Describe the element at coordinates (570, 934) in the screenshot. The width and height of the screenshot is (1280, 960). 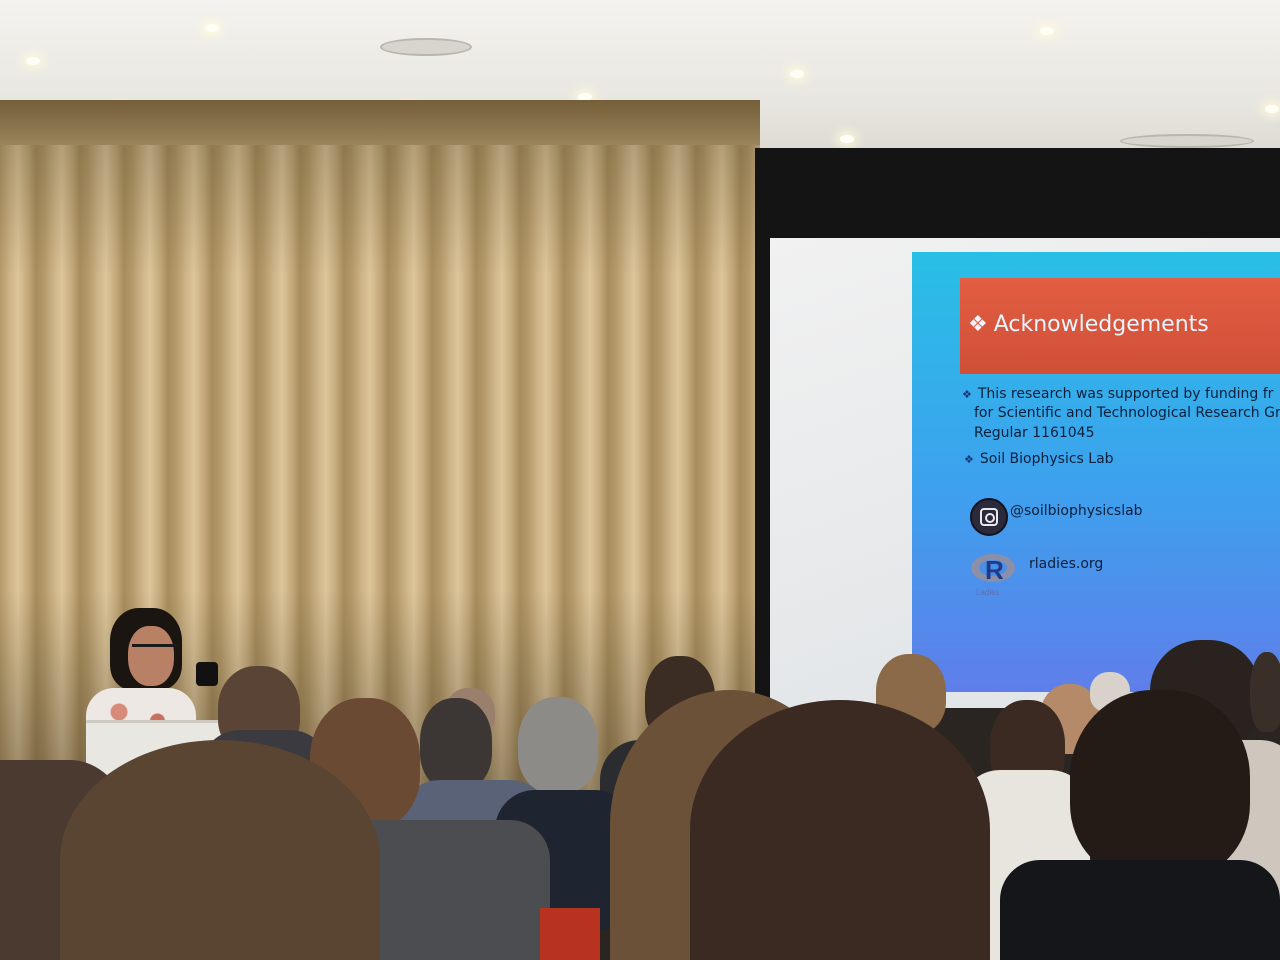
I see `red-seat` at that location.